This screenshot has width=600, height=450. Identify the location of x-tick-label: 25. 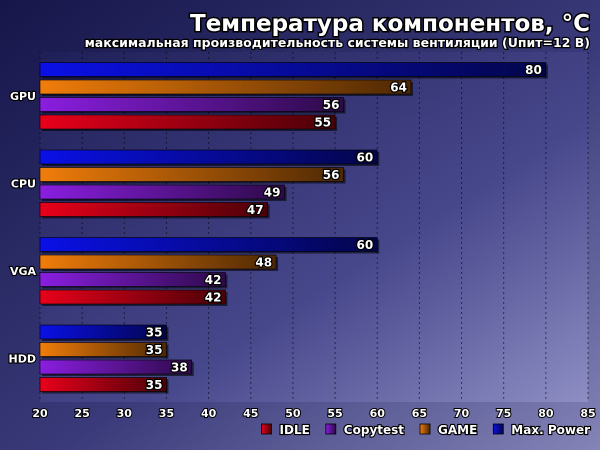
(81, 413).